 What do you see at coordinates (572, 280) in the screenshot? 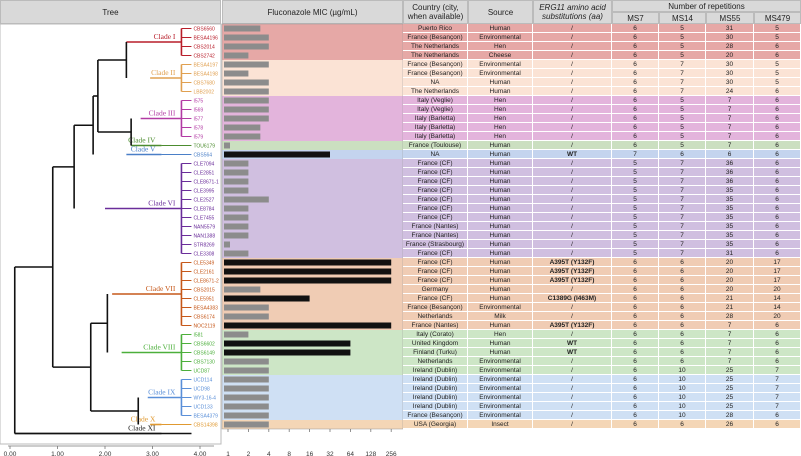
I see `cell-erg: A395T (Y132F)` at bounding box center [572, 280].